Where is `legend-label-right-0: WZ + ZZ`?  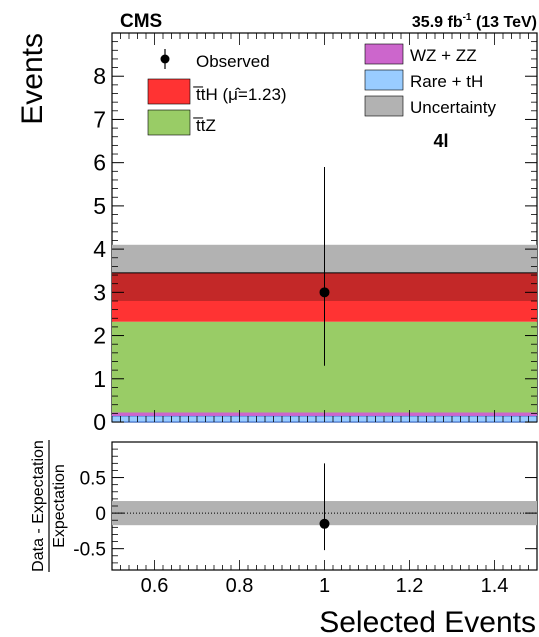
legend-label-right-0: WZ + ZZ is located at coordinates (443, 55).